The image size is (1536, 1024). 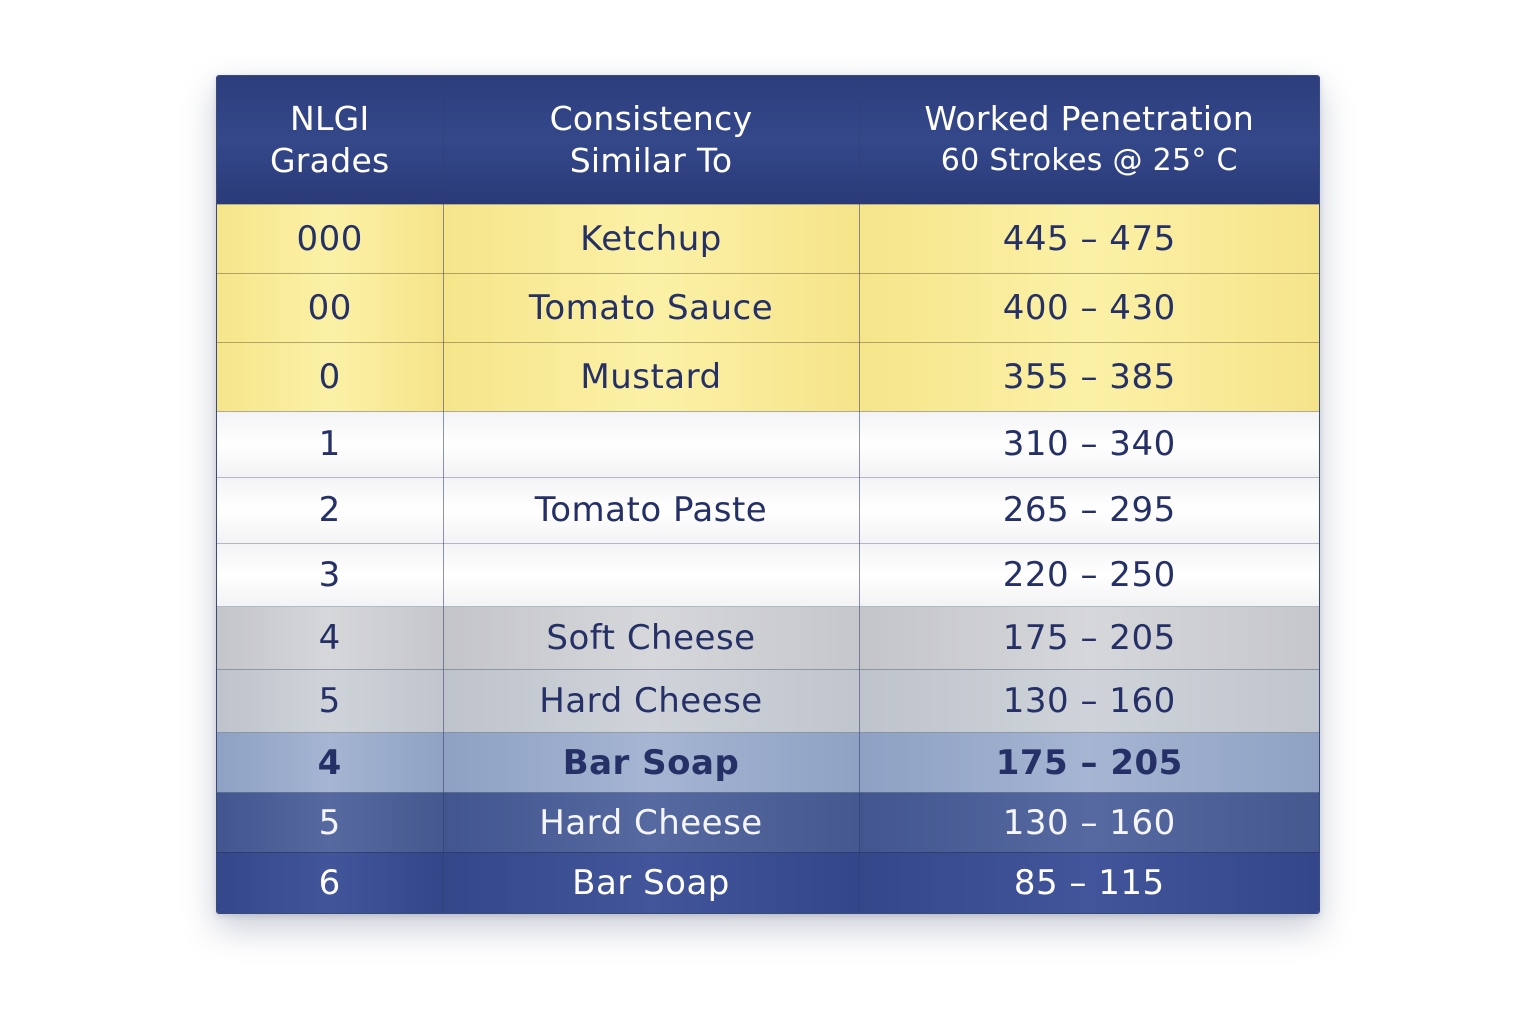 I want to click on table-row: 3 220 – 250, so click(x=768, y=575).